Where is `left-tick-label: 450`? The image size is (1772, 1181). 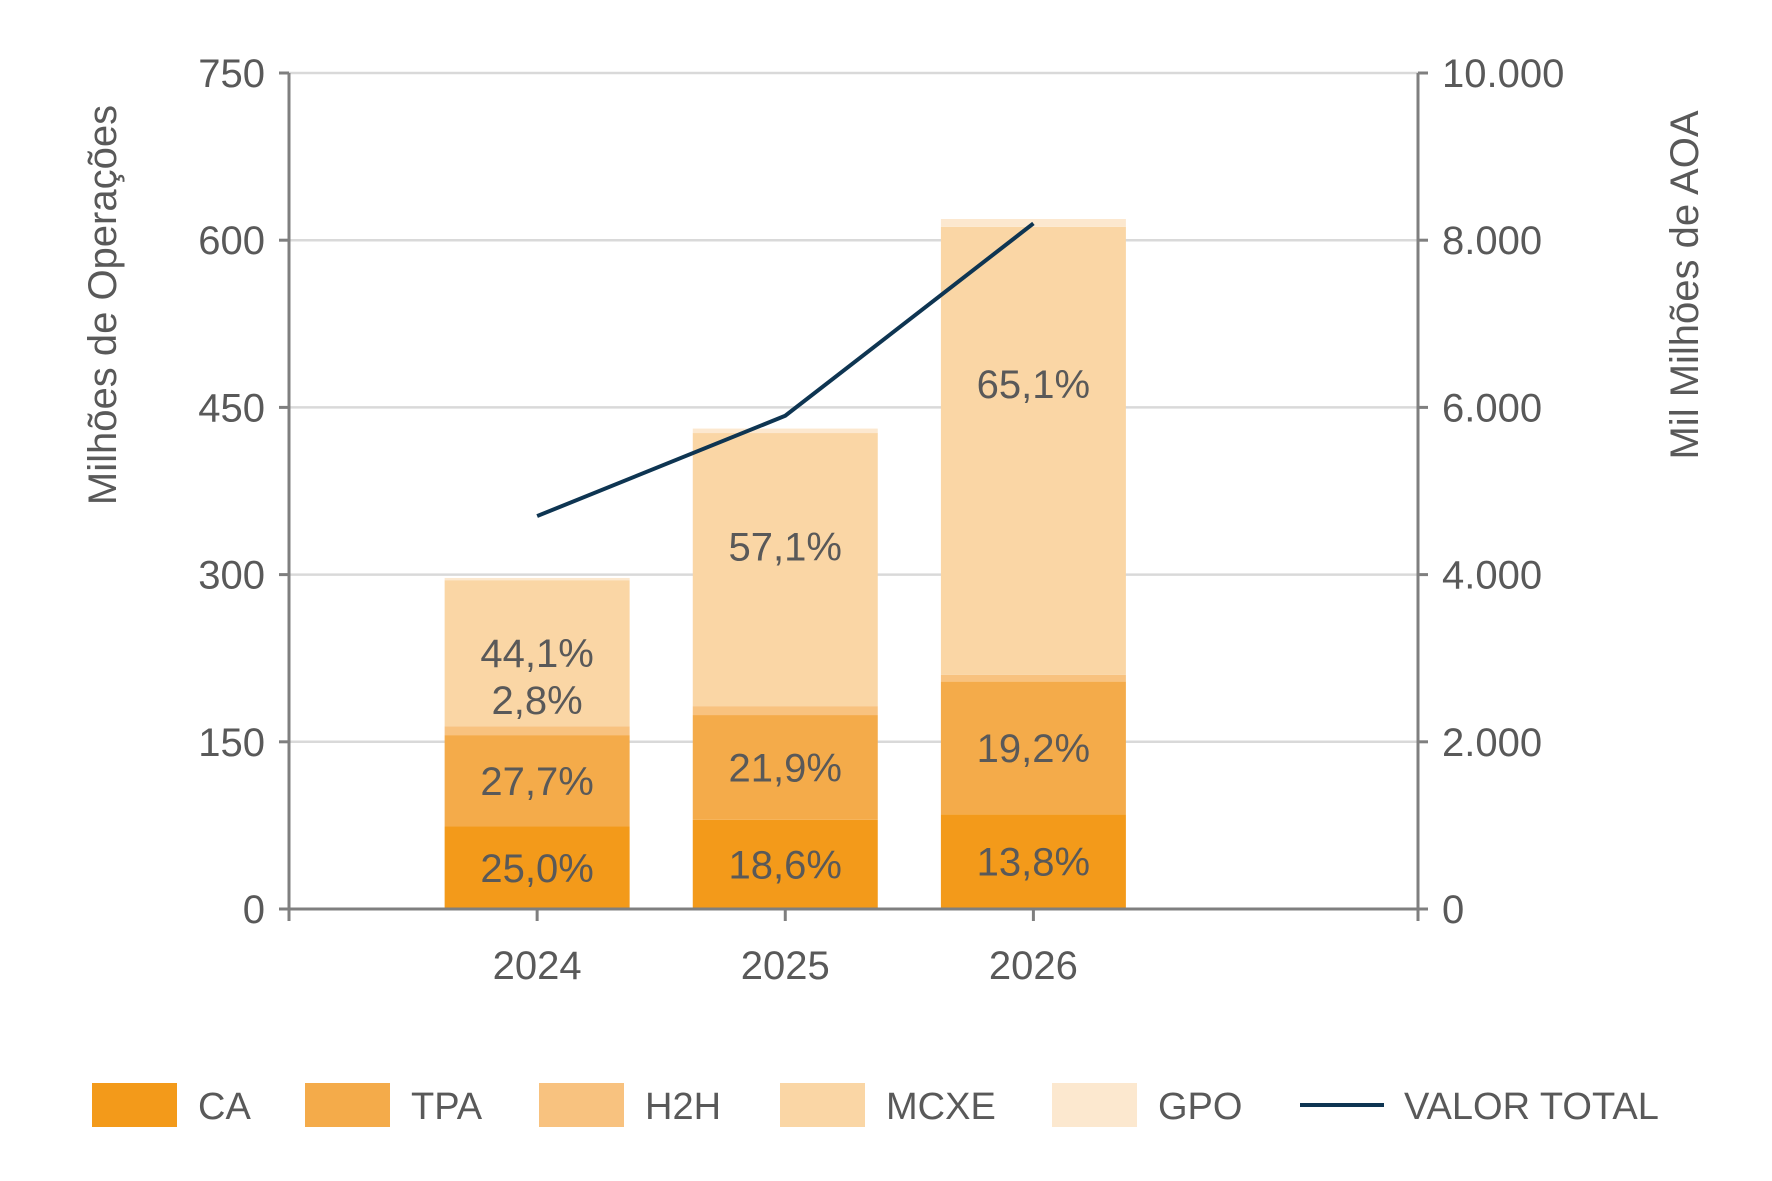 left-tick-label: 450 is located at coordinates (231, 408).